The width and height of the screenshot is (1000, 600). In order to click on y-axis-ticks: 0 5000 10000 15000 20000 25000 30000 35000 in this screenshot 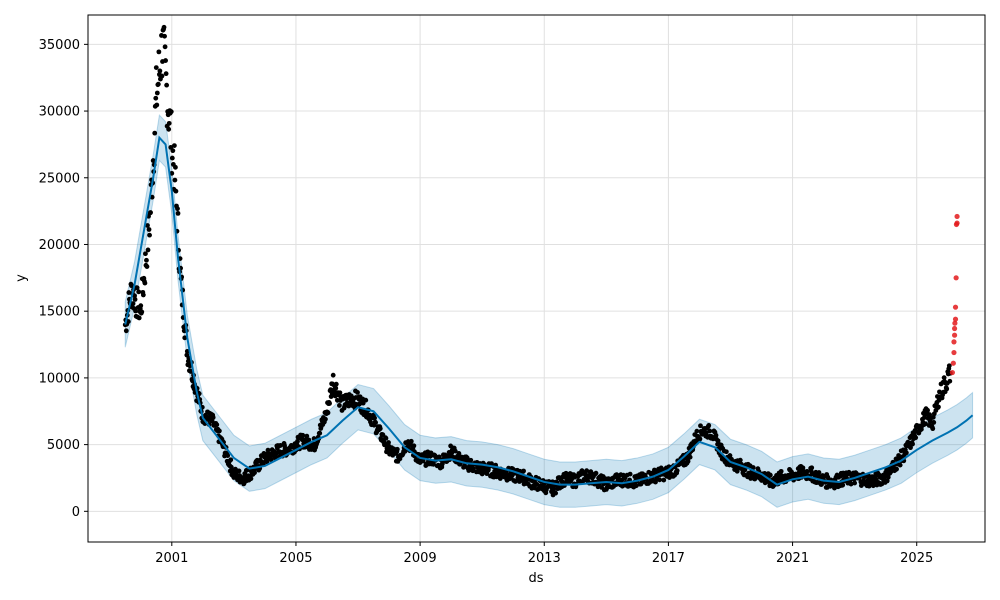, I will do `click(63, 279)`.